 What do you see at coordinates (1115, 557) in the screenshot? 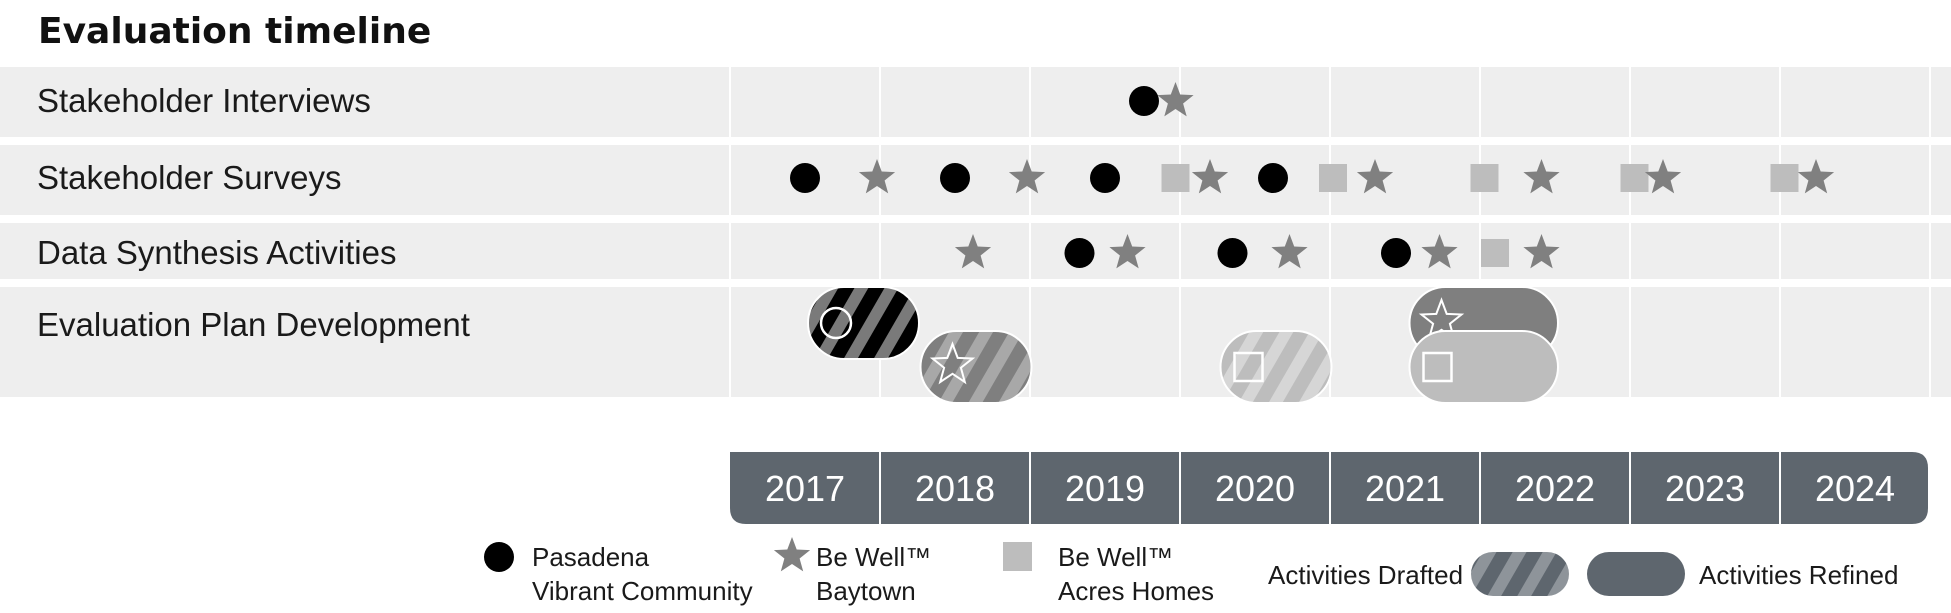
I see `legend-acres-line1: Be Well™` at bounding box center [1115, 557].